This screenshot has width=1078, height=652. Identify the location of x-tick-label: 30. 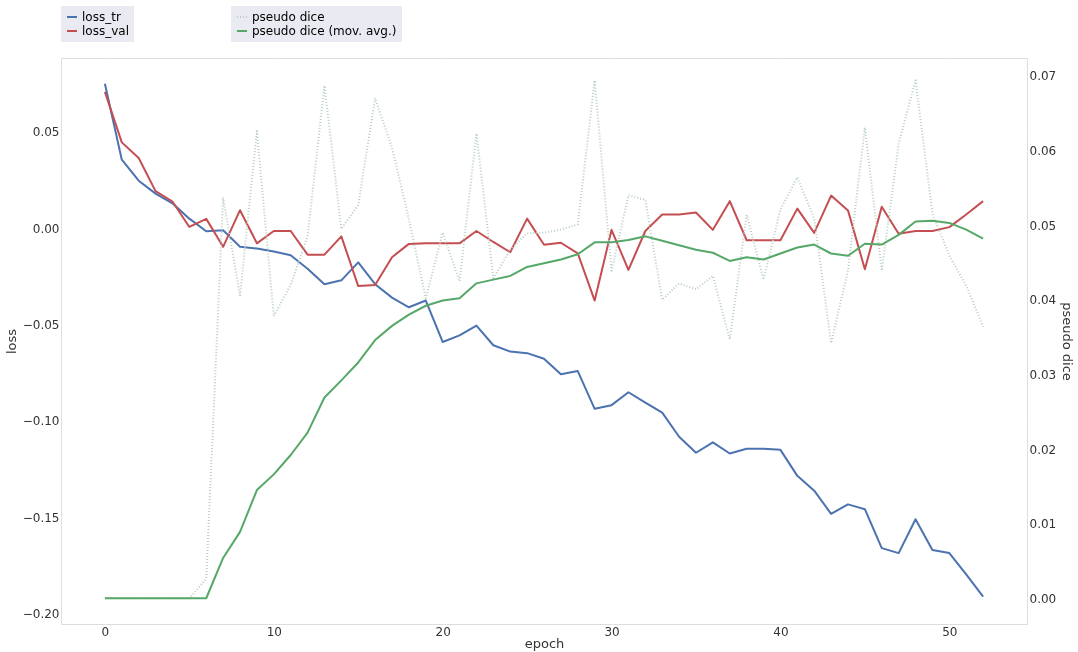
(612, 631).